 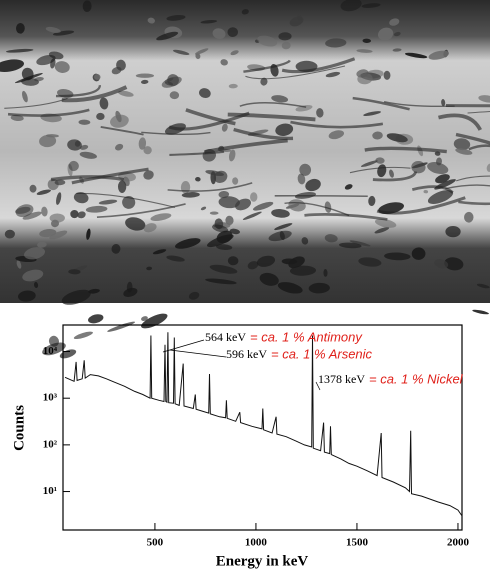 I want to click on y-tick-label: 10¹, so click(x=50, y=491).